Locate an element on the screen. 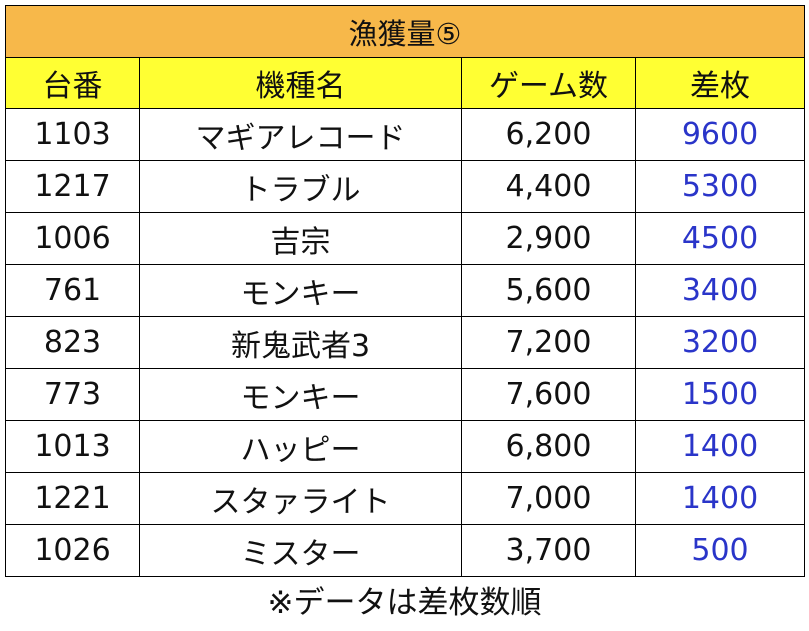  machine-number-cell: 1103 is located at coordinates (72, 134).